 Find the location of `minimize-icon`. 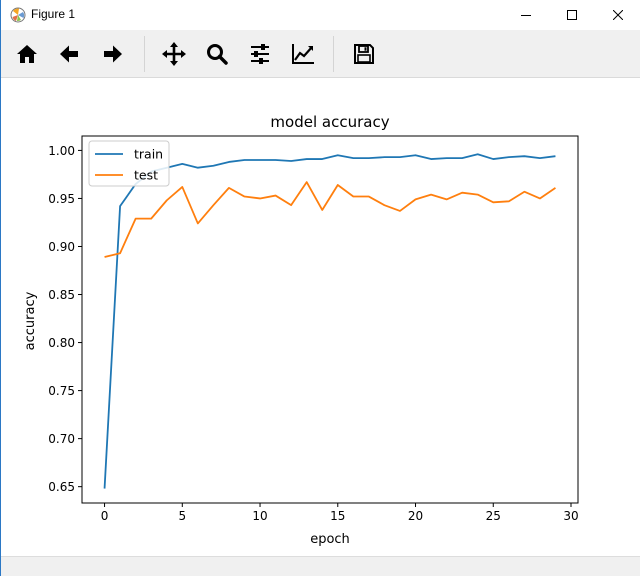

minimize-icon is located at coordinates (526, 15).